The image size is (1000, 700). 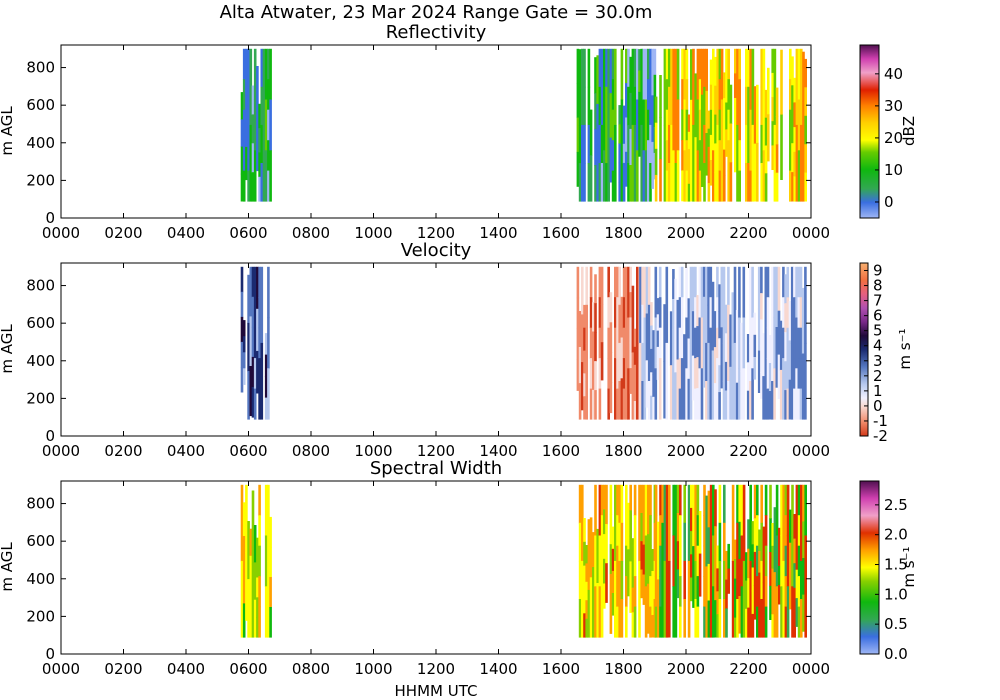 I want to click on colorbar-tick-label: 10, so click(x=893, y=170).